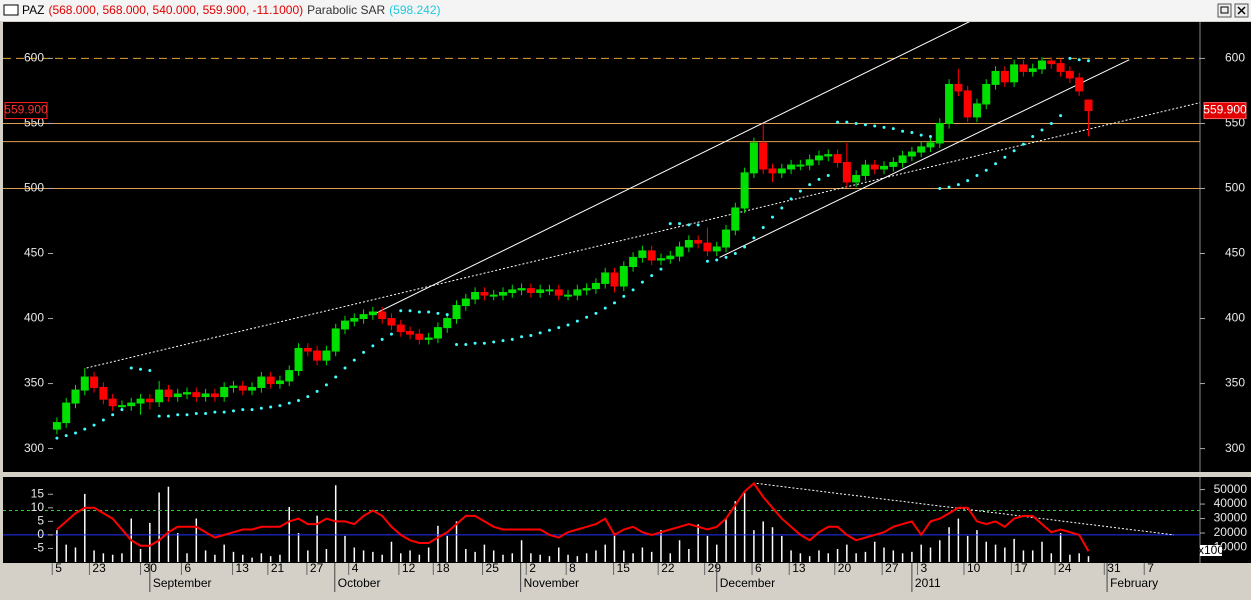  I want to click on symbol: PAZ, so click(33, 10).